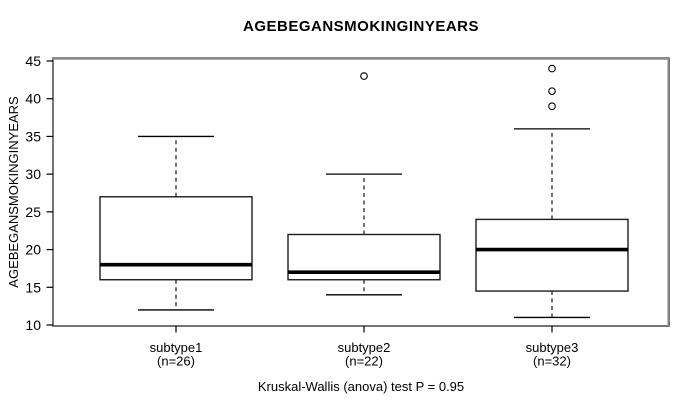  I want to click on annotation-text: Kruskal-Wallis (anova) test P = 0.95, so click(361, 386).